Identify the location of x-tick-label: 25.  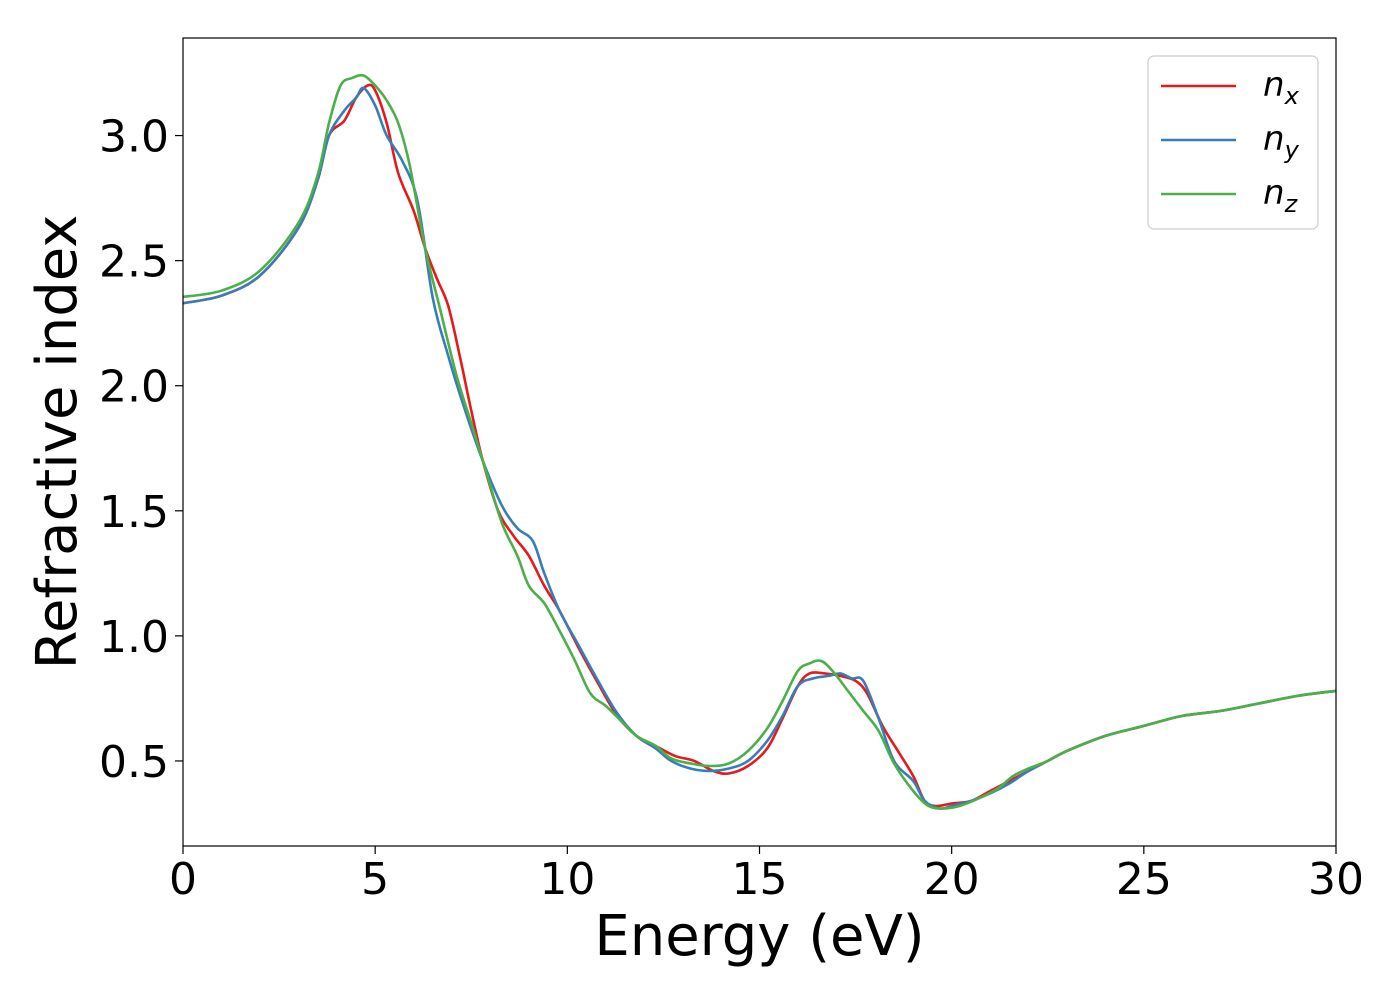
(1144, 879).